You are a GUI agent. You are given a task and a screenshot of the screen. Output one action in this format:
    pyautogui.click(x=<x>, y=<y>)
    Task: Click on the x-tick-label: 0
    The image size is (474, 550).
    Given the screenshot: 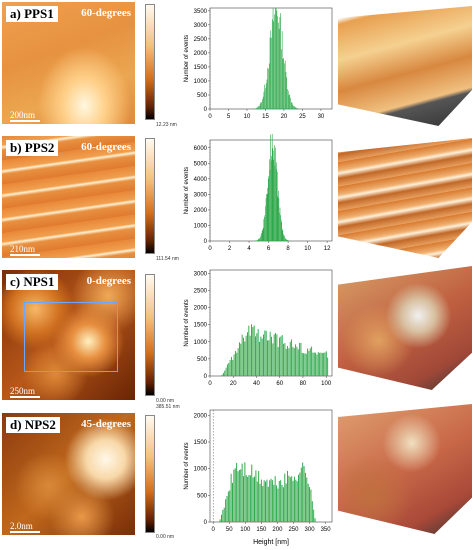 What is the action you would take?
    pyautogui.click(x=210, y=117)
    